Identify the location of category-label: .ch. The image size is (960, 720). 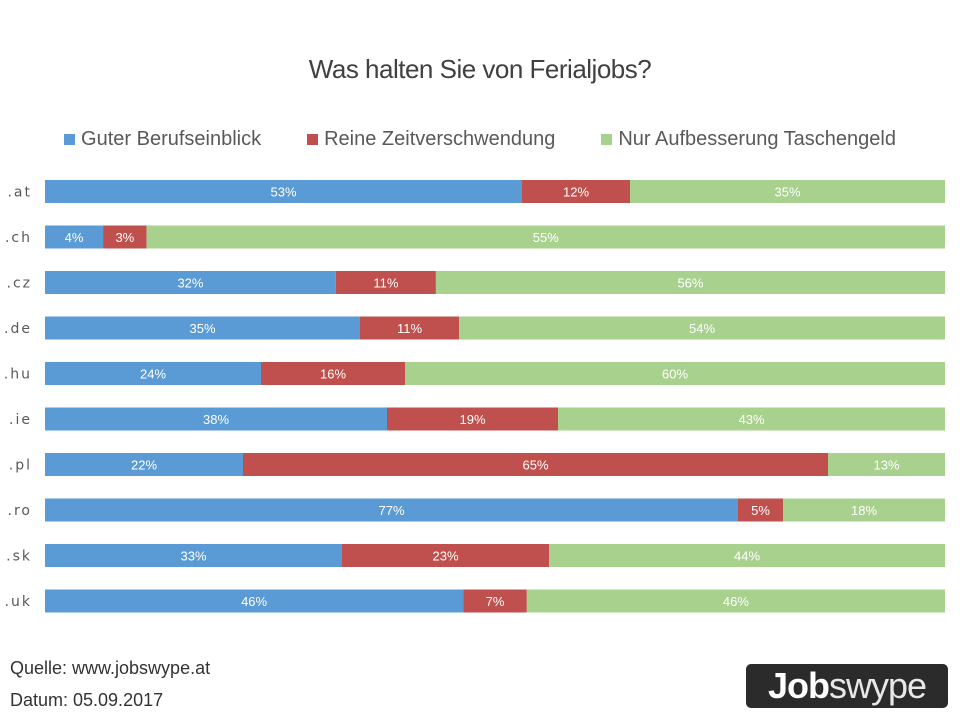
(18, 238).